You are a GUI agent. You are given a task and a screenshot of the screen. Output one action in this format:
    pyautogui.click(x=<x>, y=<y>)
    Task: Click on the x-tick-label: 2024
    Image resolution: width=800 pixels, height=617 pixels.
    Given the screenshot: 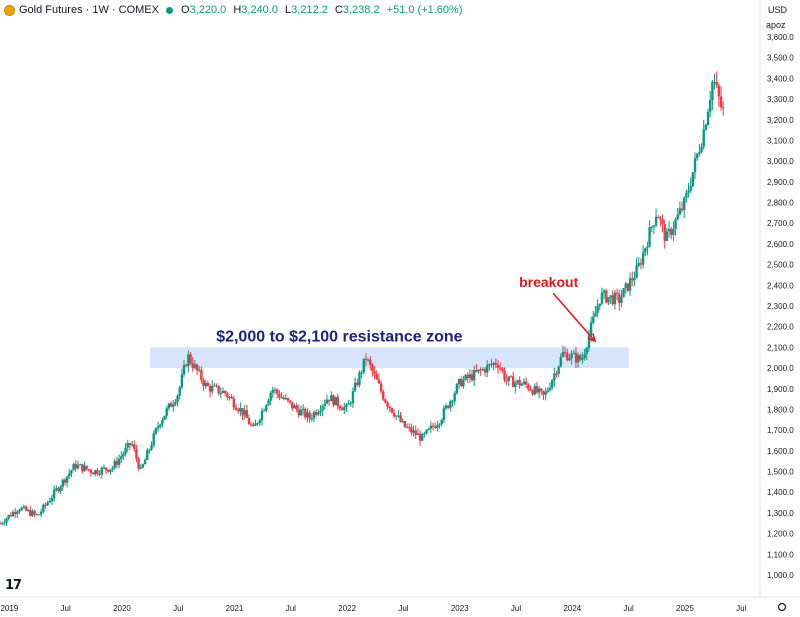 What is the action you would take?
    pyautogui.click(x=572, y=608)
    